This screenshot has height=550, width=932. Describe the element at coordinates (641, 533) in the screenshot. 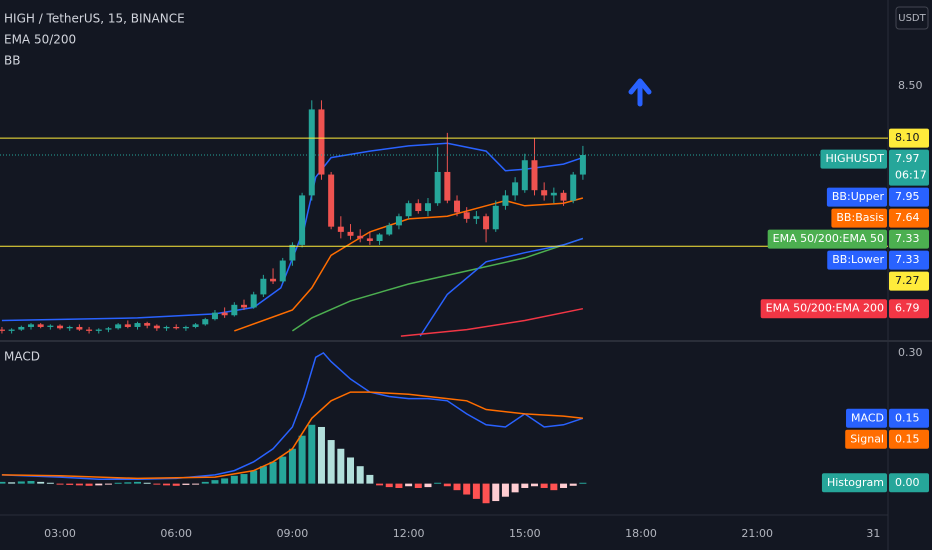

I see `time-tick-label: 18:00` at that location.